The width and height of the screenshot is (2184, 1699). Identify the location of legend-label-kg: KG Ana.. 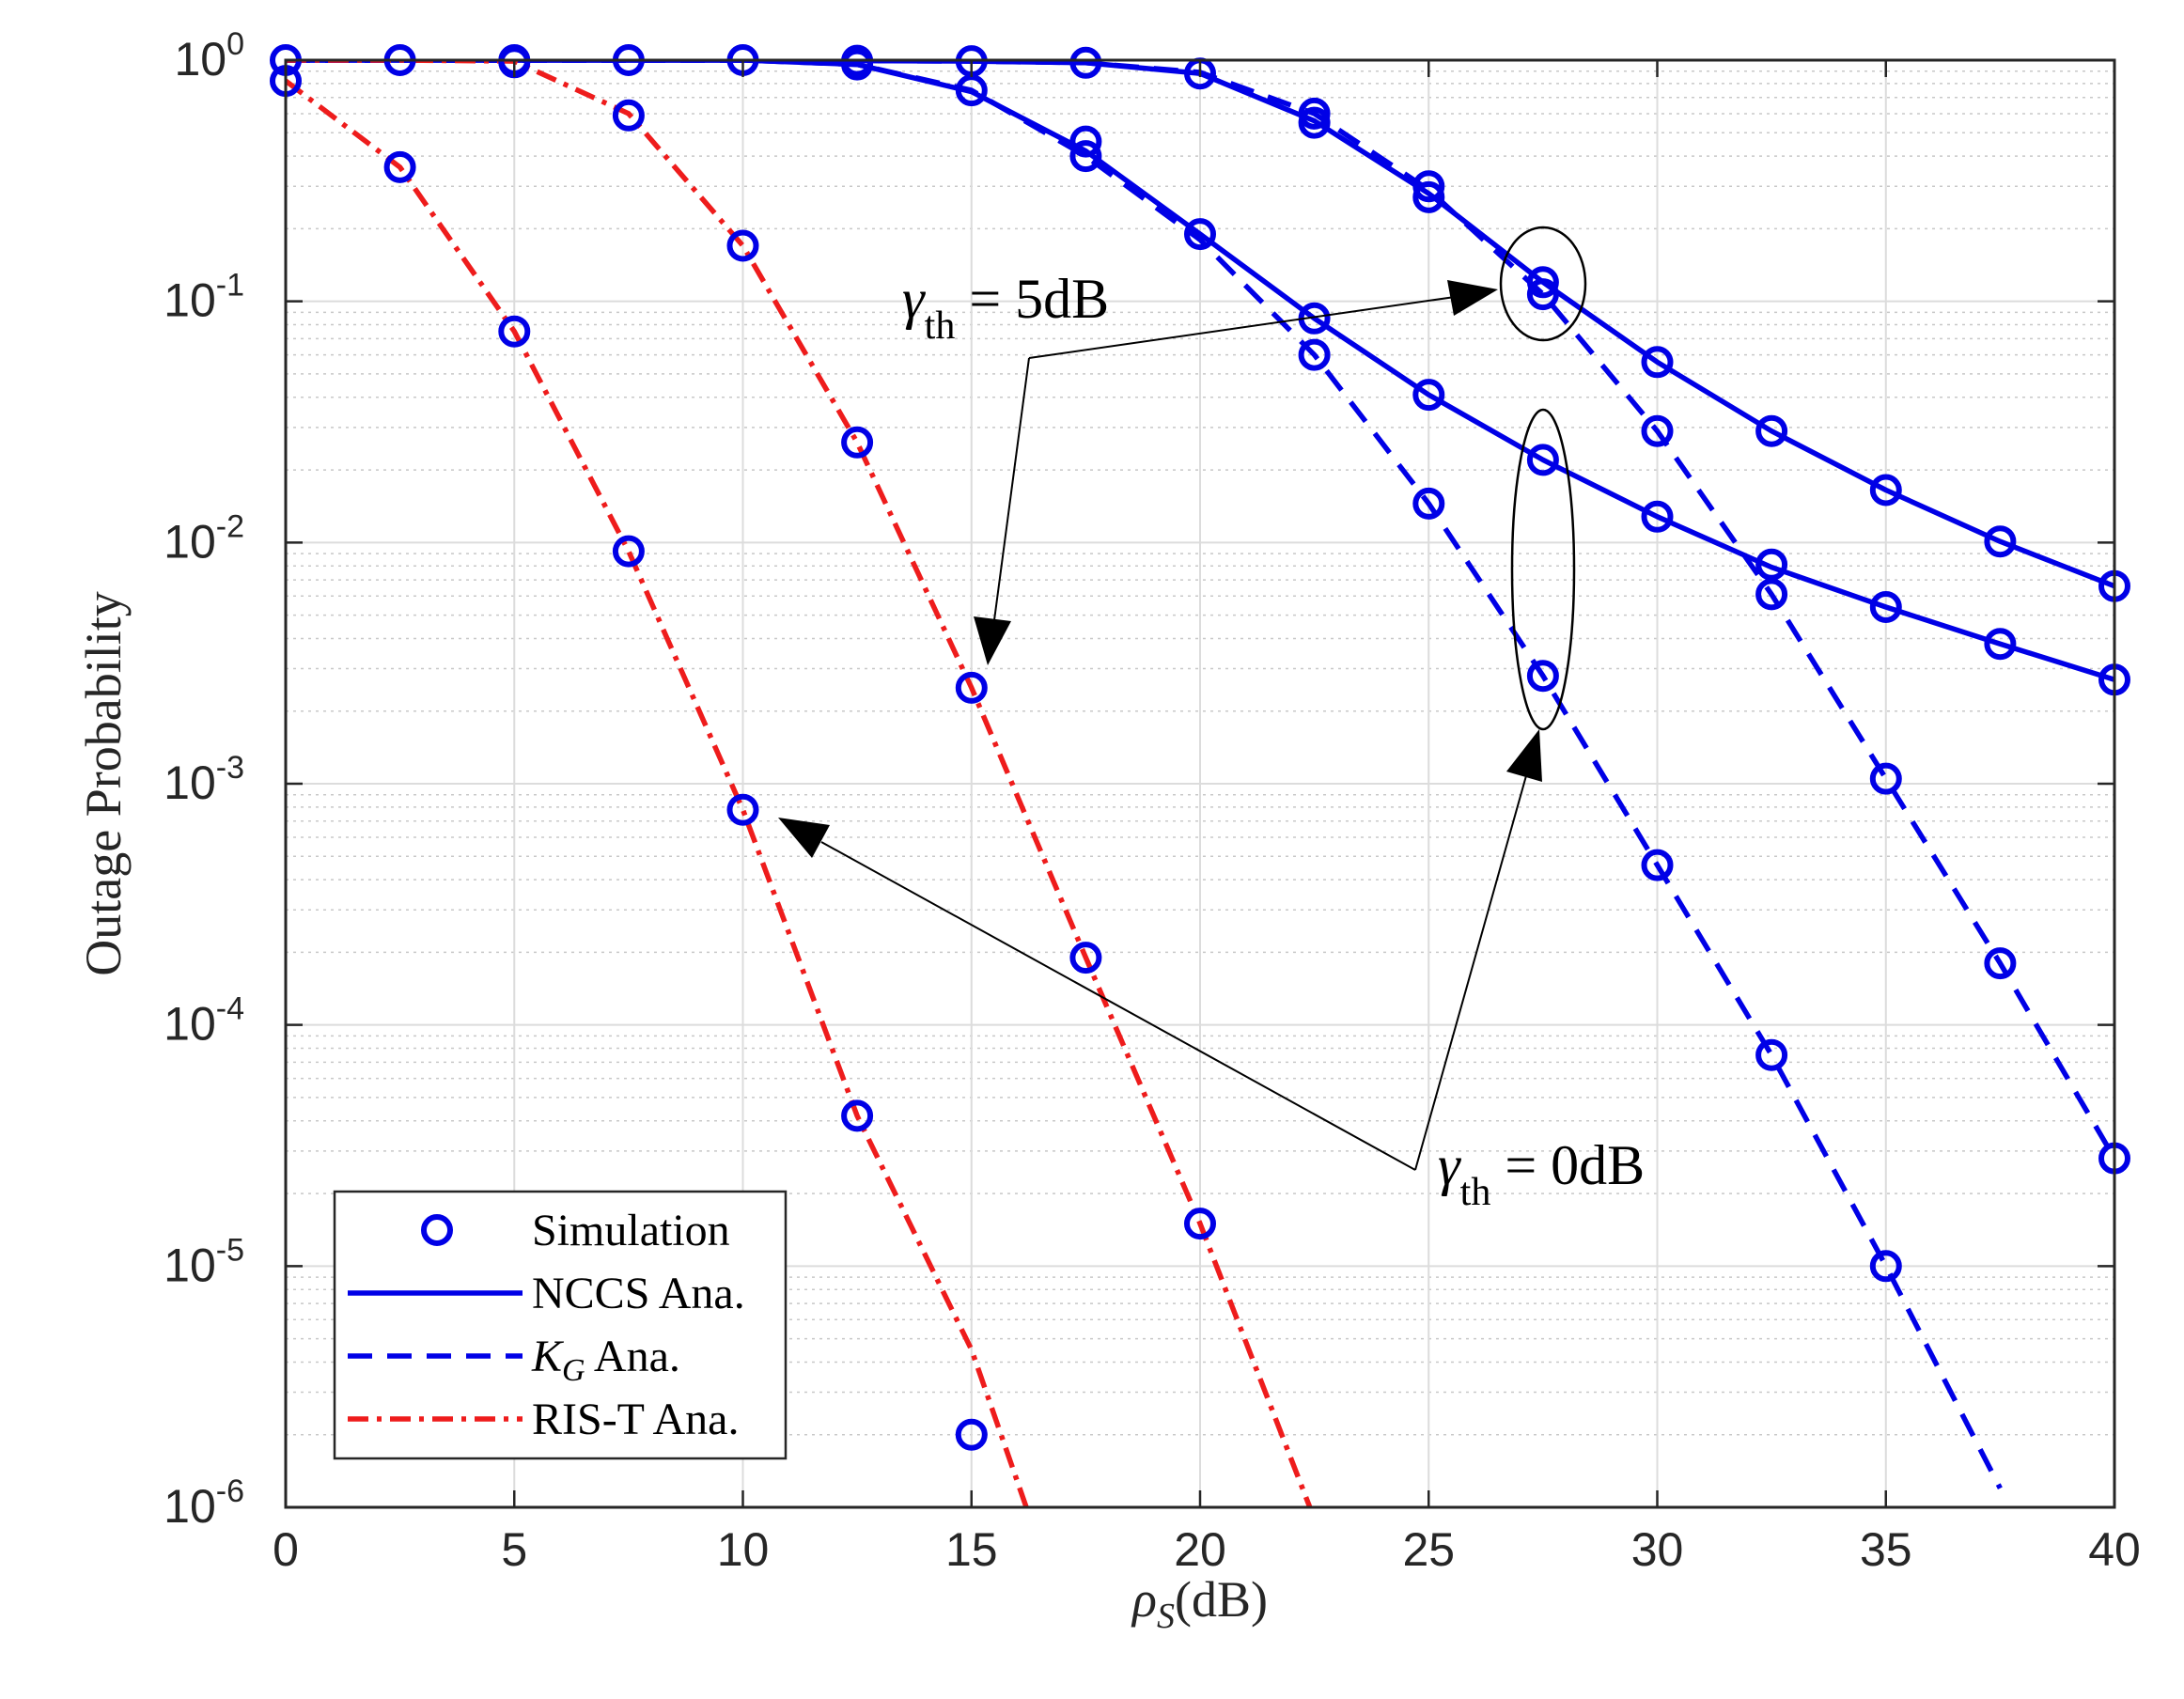
(605, 1360).